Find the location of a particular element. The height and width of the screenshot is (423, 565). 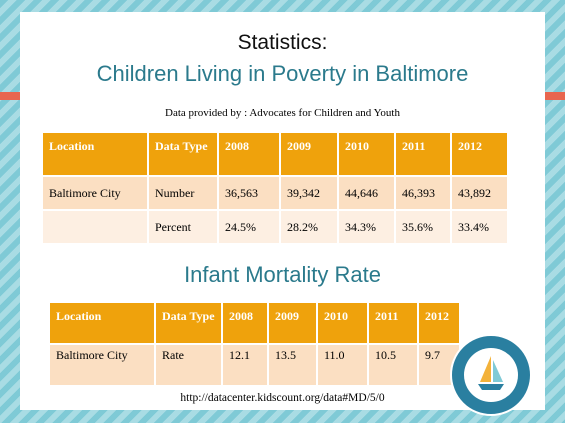

table-cell: 10.5 is located at coordinates (393, 364).